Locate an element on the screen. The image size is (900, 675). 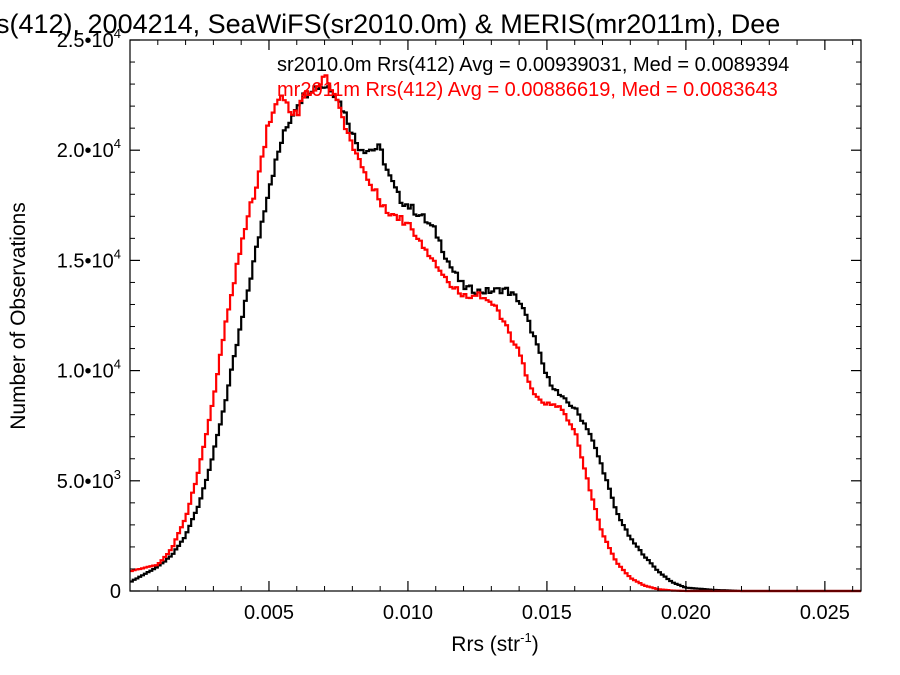
y-tick-label: 1.5•104 is located at coordinates (89, 259).